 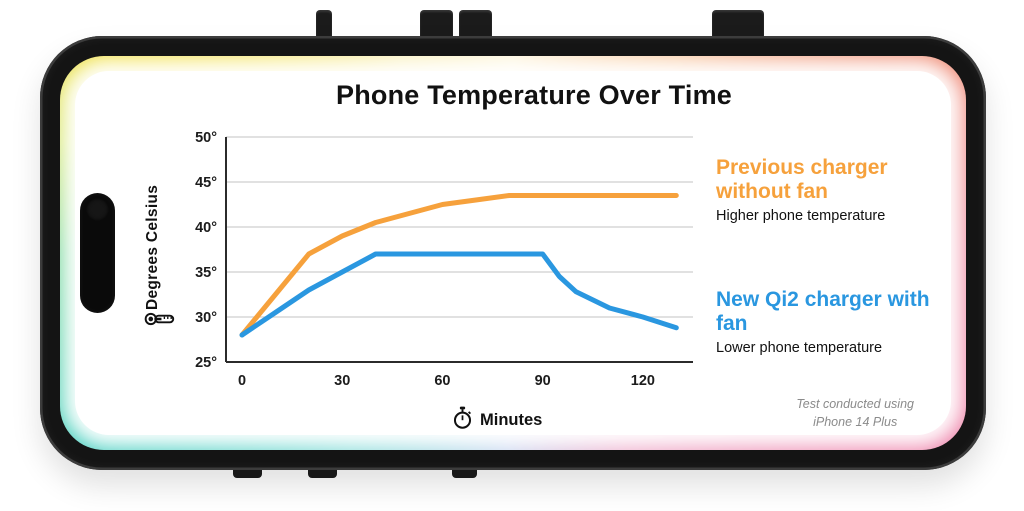 I want to click on dynamic-island, so click(x=97, y=253).